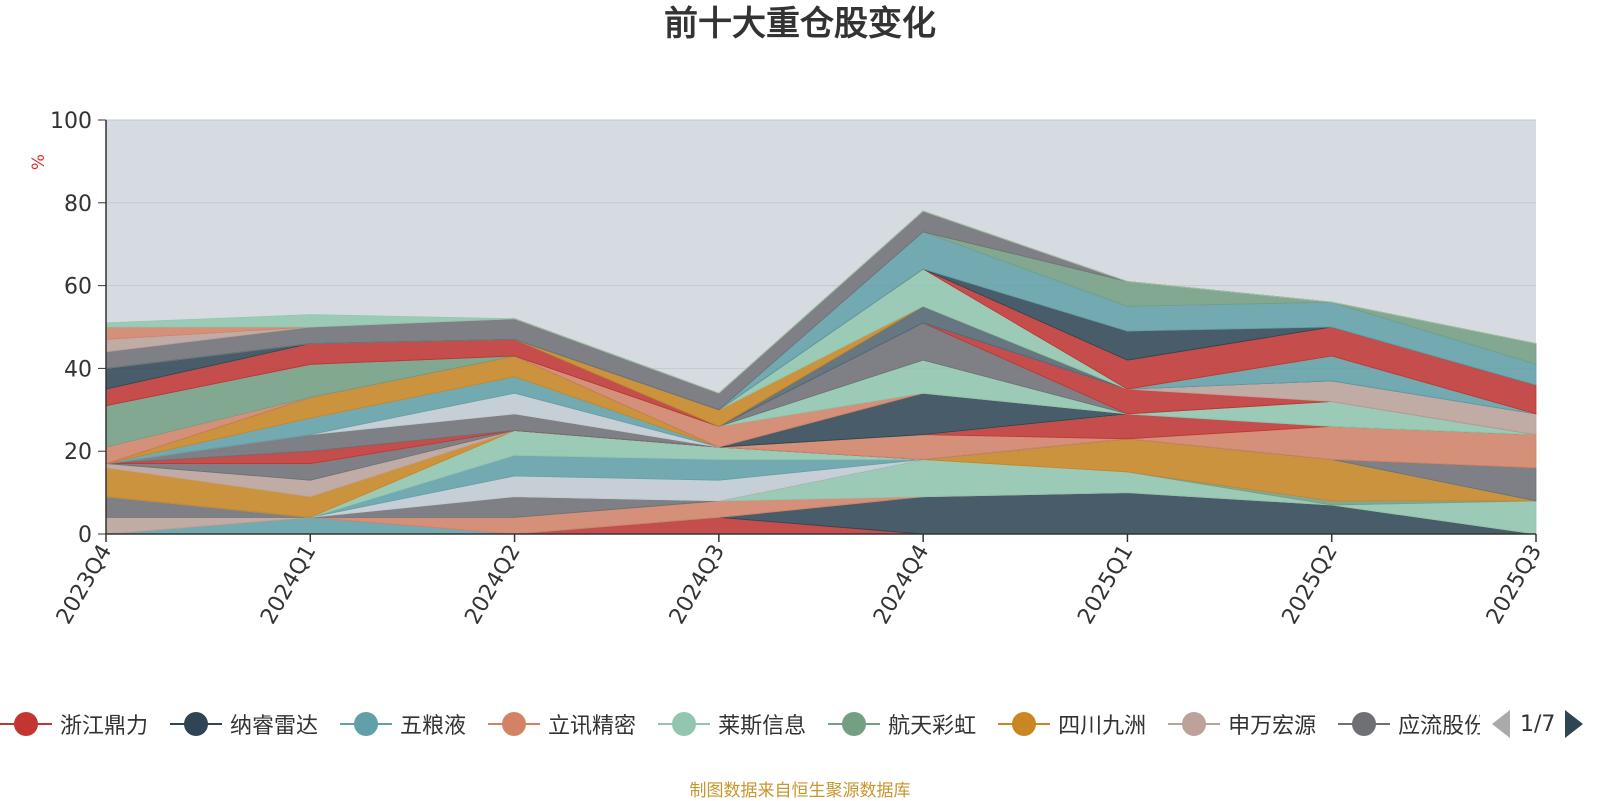  What do you see at coordinates (39, 162) in the screenshot?
I see `y-axis-label: %` at bounding box center [39, 162].